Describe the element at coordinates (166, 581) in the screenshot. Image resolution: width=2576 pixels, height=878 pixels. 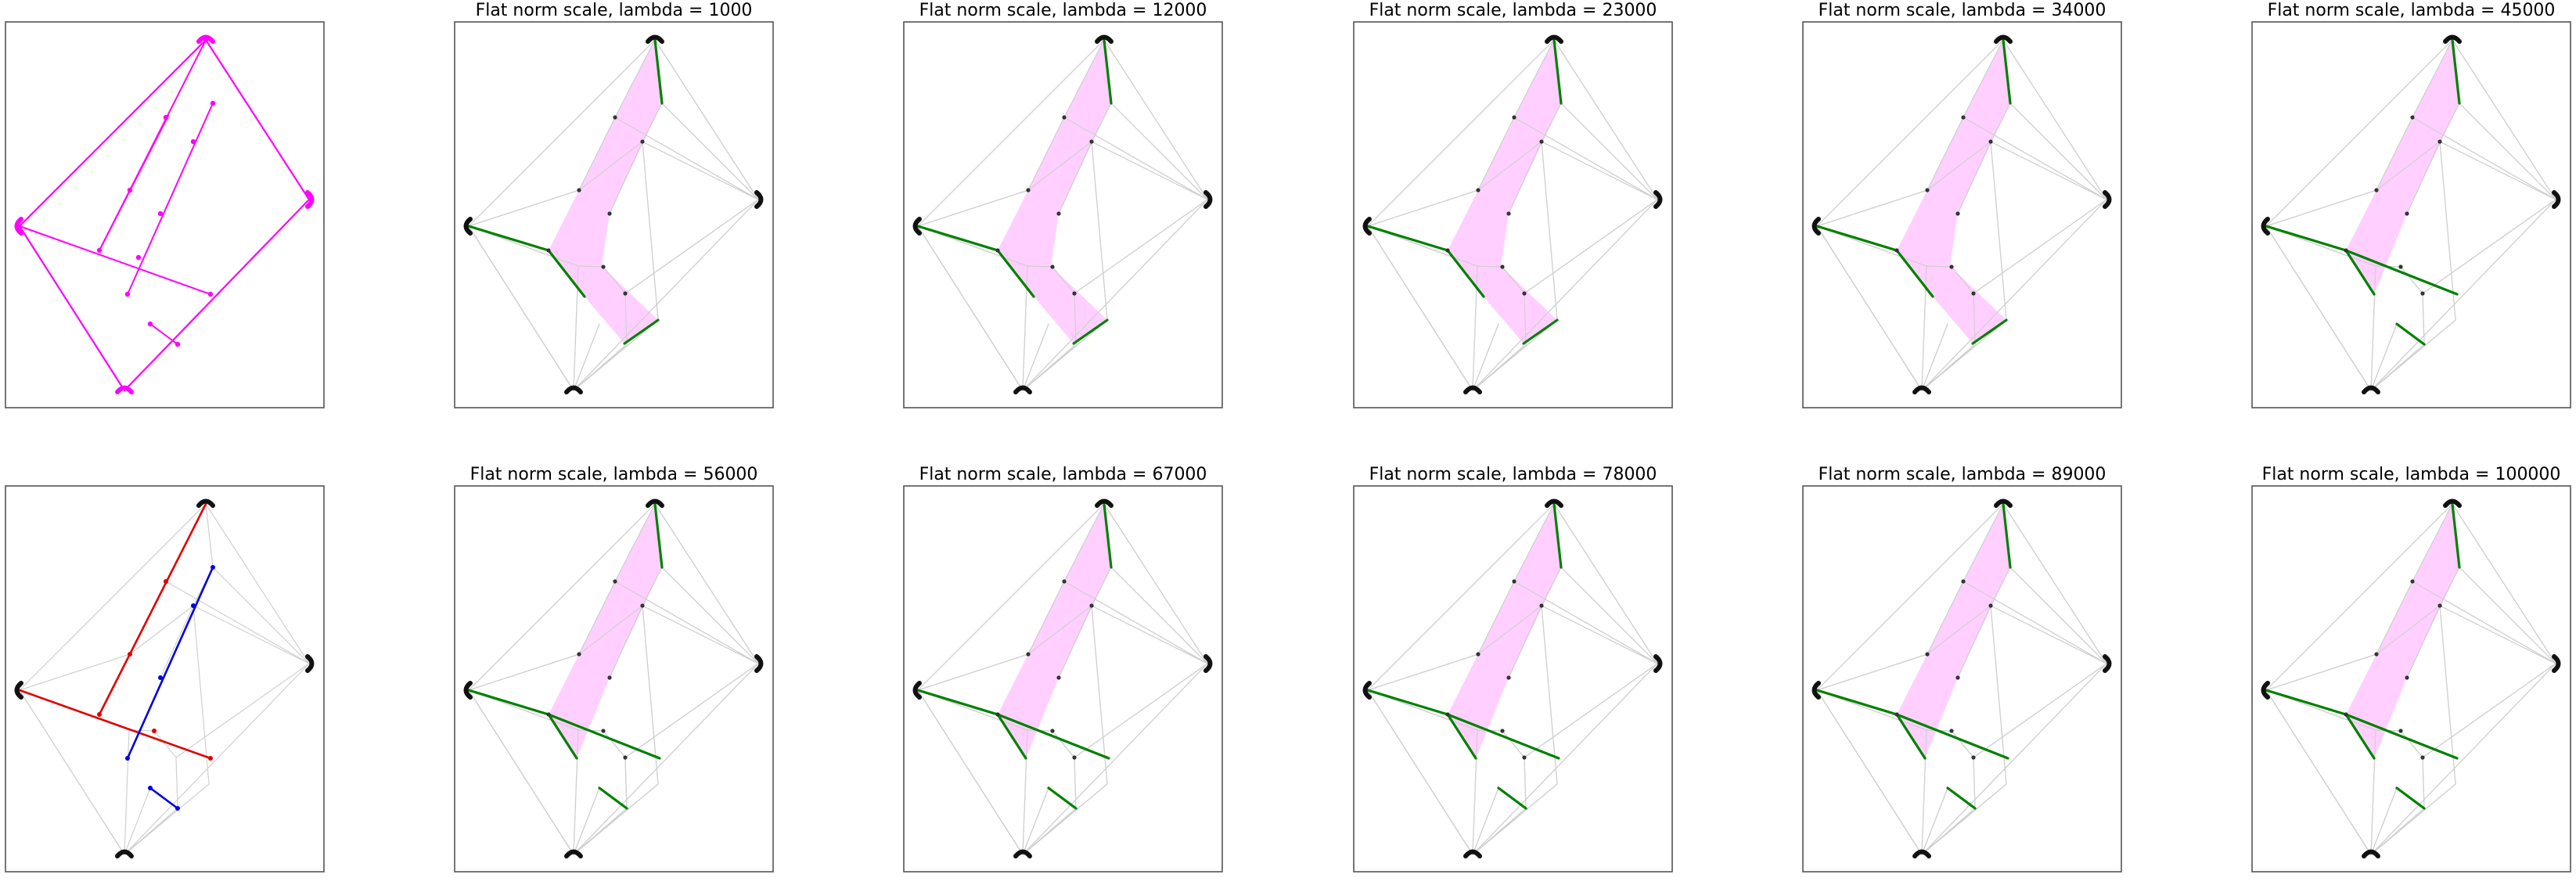
I see `red-node` at that location.